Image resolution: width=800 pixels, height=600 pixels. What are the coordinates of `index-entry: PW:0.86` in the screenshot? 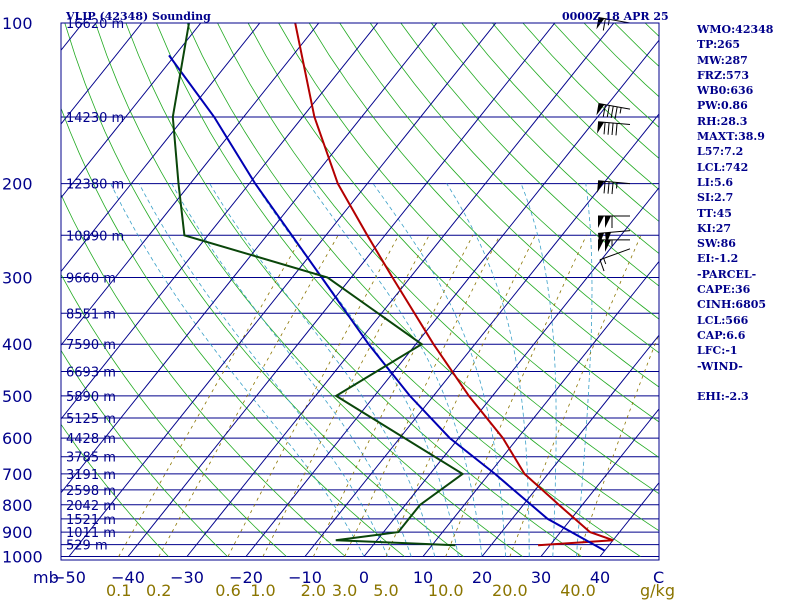 It's located at (722, 106).